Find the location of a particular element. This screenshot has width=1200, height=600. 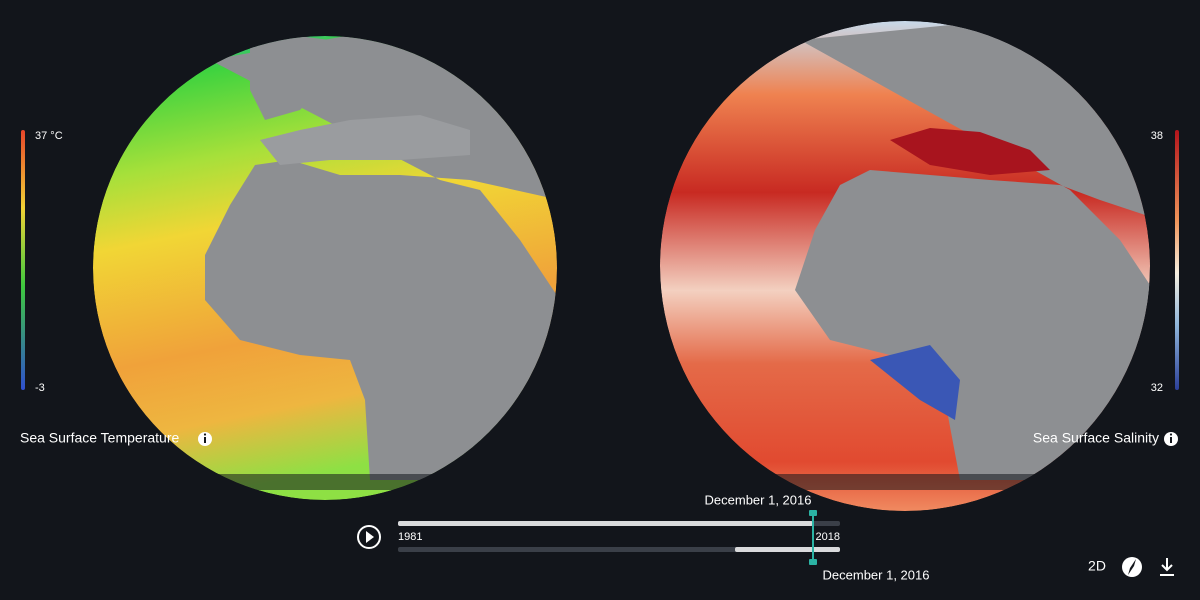

timeline-track is located at coordinates (619, 549).